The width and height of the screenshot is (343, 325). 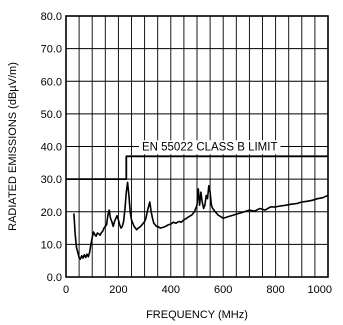 I want to click on x-tick-labels: 0 200 400 600 800 1000, so click(x=197, y=290).